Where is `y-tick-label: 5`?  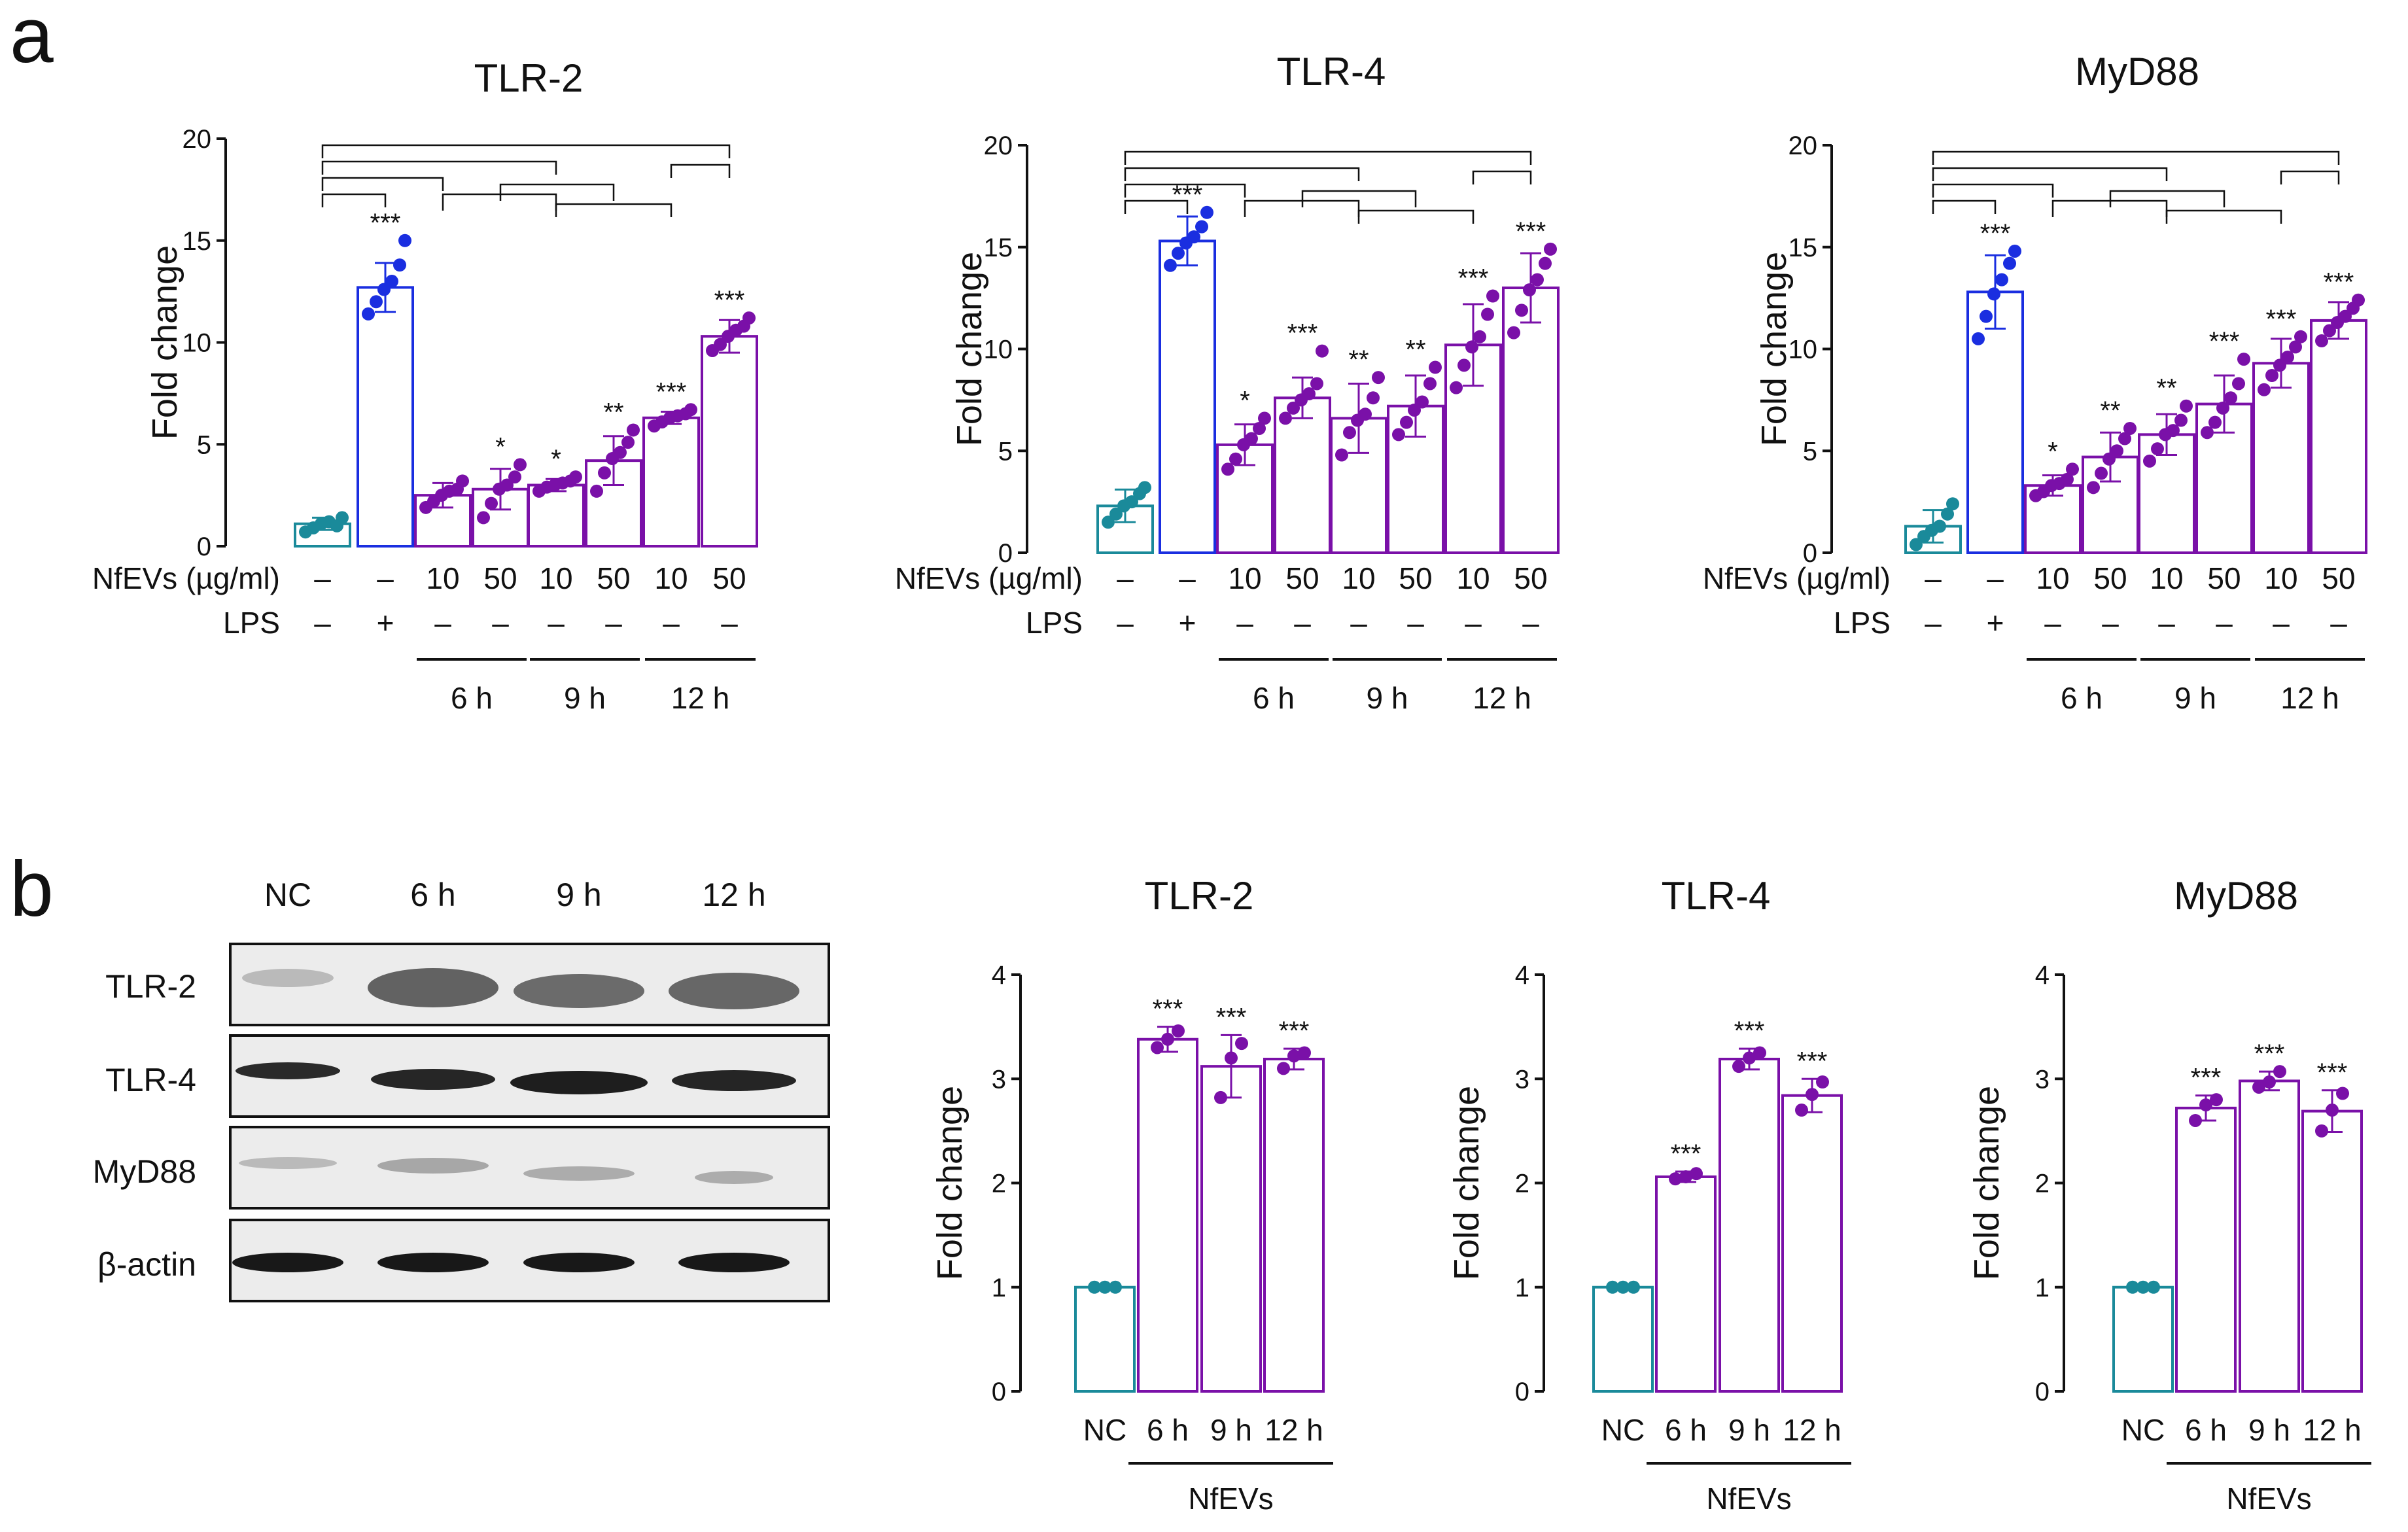
y-tick-label: 5 is located at coordinates (1005, 452).